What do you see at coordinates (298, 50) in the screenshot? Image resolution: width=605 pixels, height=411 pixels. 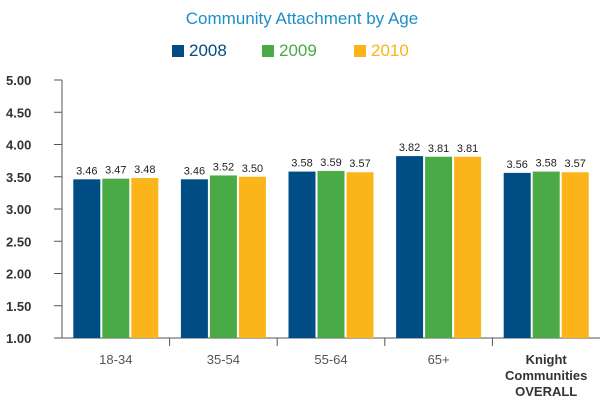 I see `legend-label-2009: 2009` at bounding box center [298, 50].